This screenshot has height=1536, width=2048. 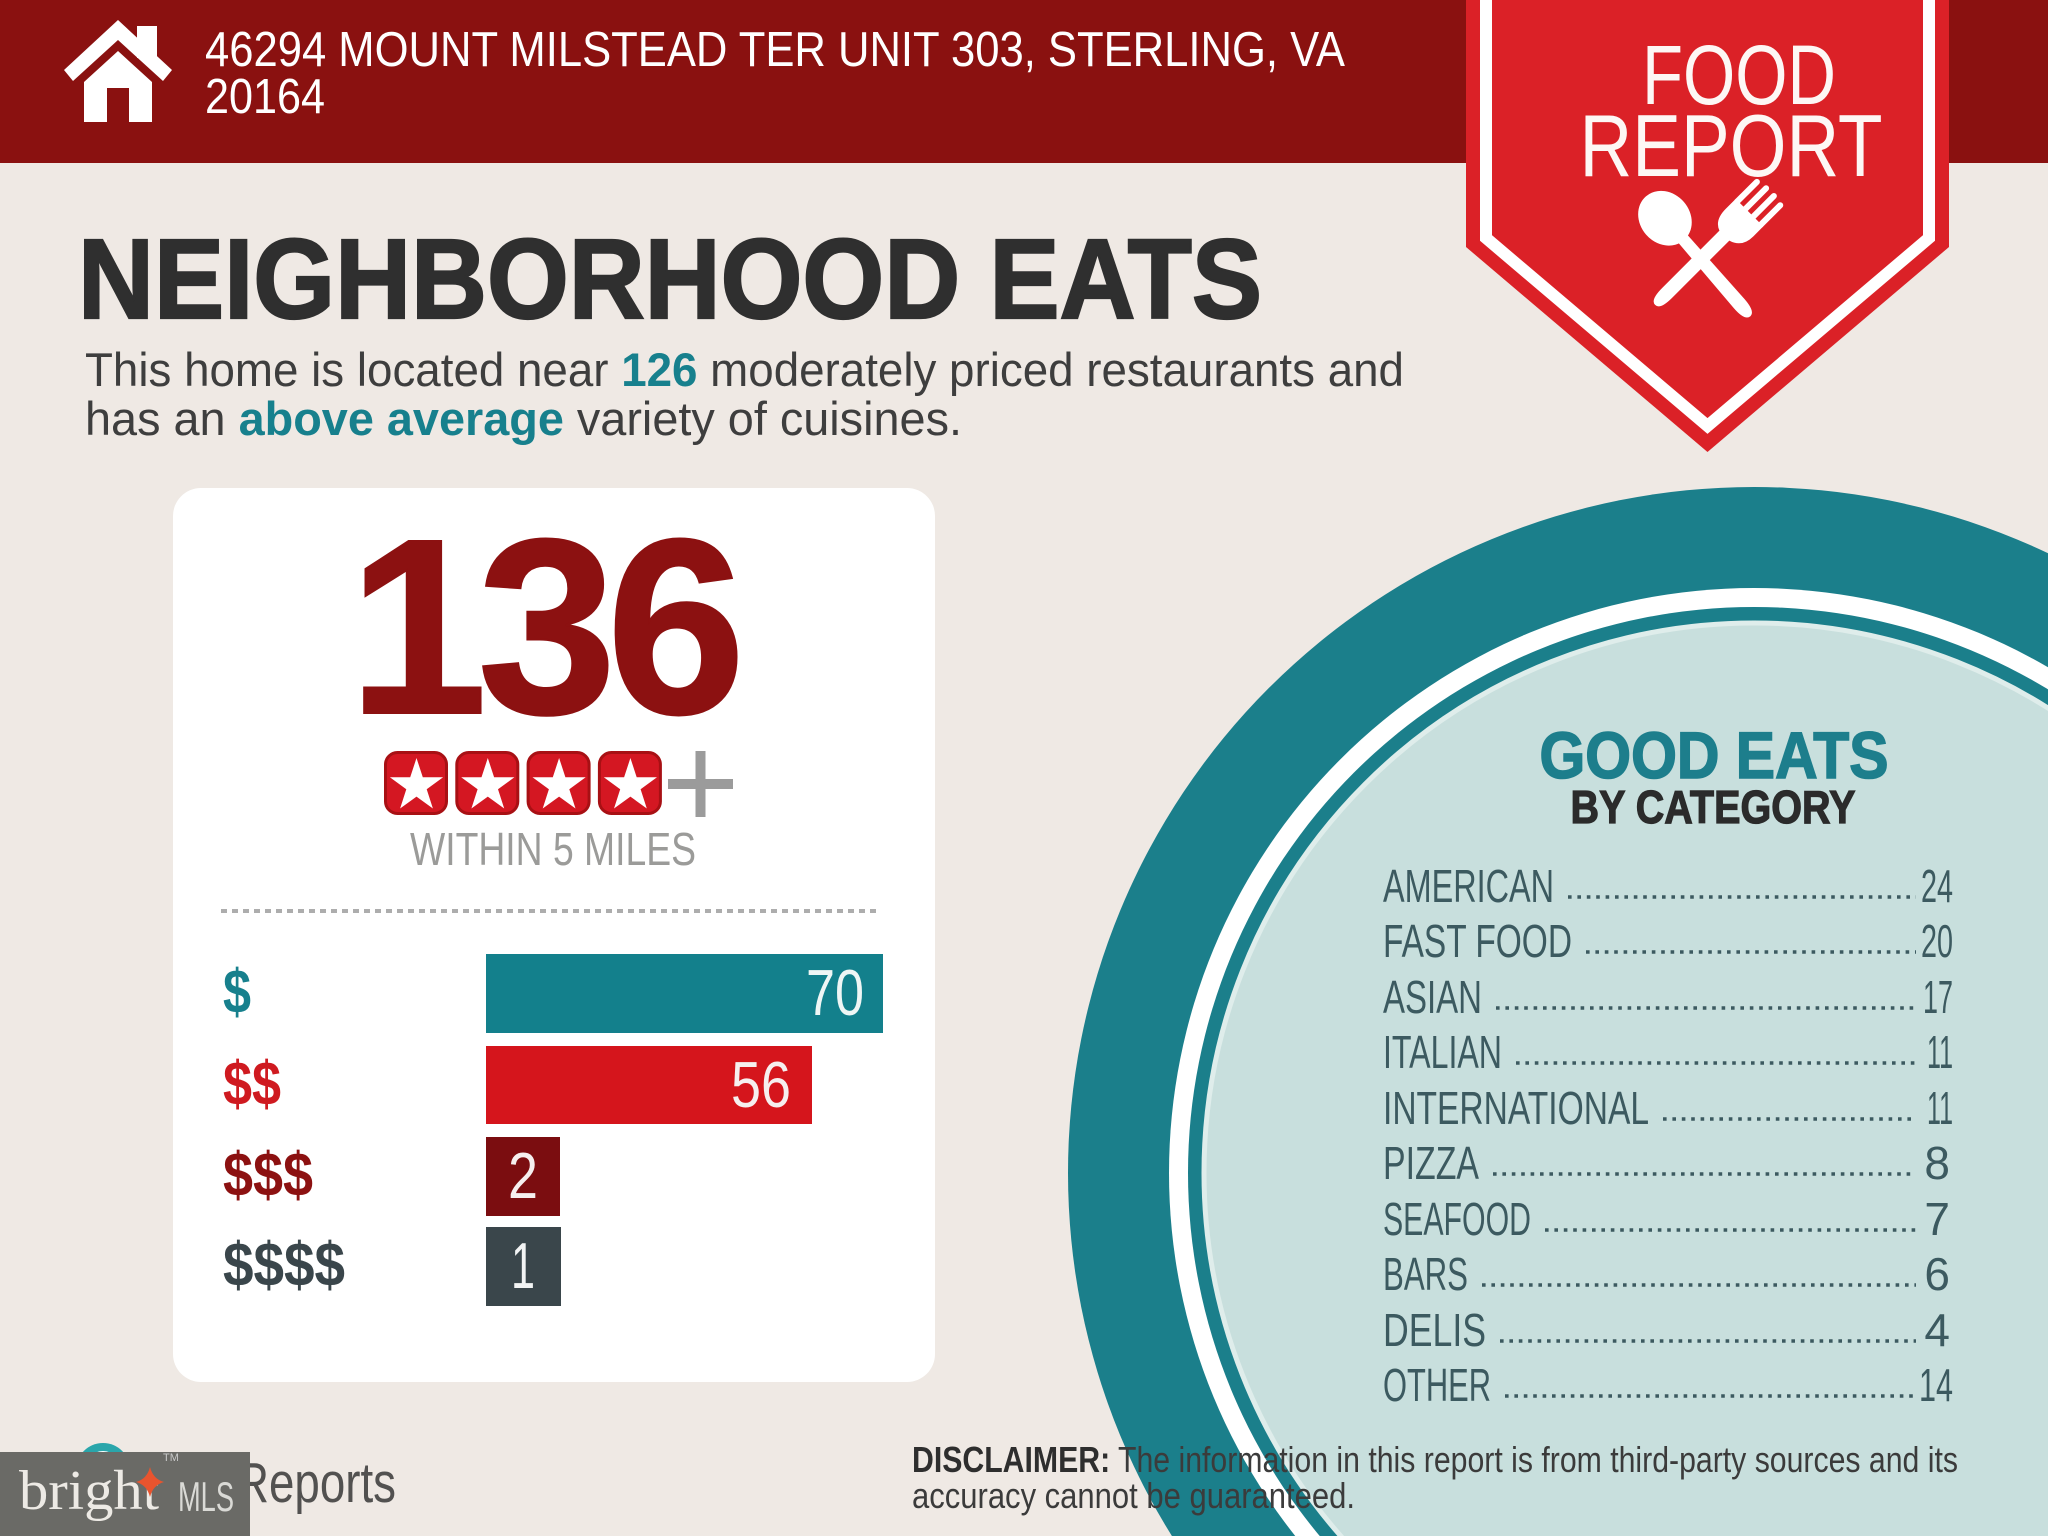 What do you see at coordinates (1468, 886) in the screenshot?
I see `svg-text: AMERICAN` at bounding box center [1468, 886].